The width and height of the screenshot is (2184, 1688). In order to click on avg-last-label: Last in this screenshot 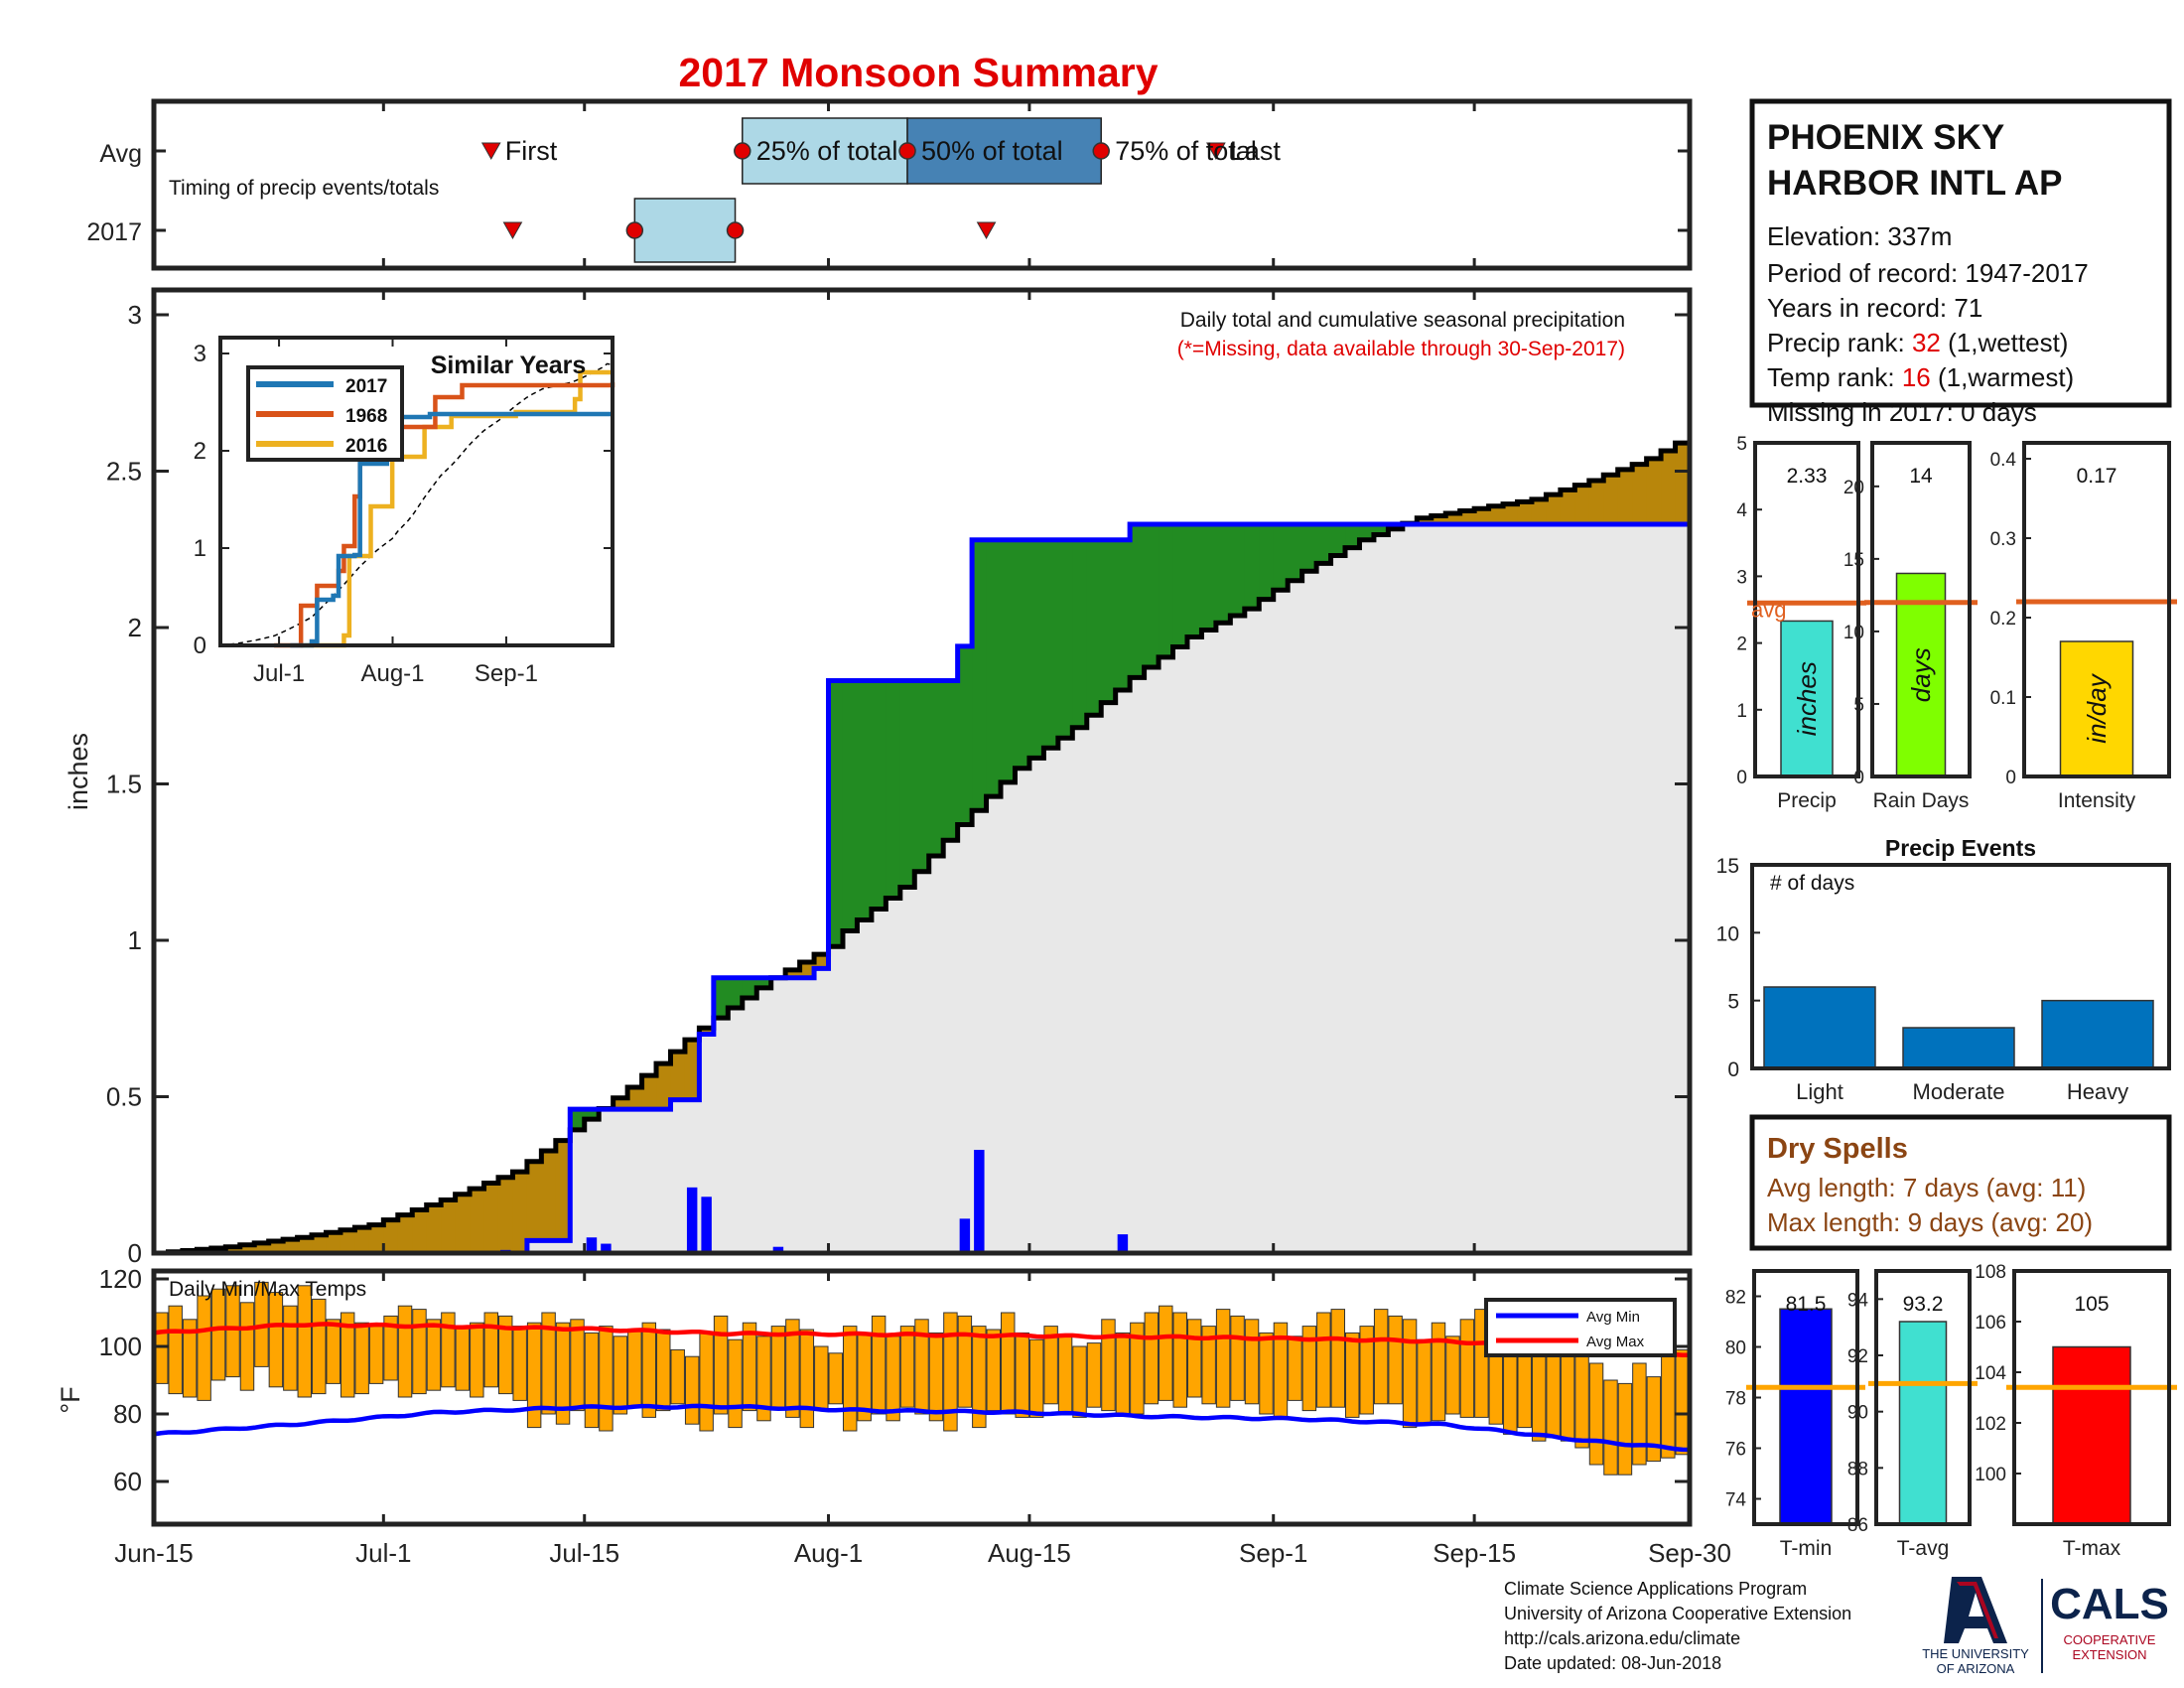, I will do `click(1256, 151)`.